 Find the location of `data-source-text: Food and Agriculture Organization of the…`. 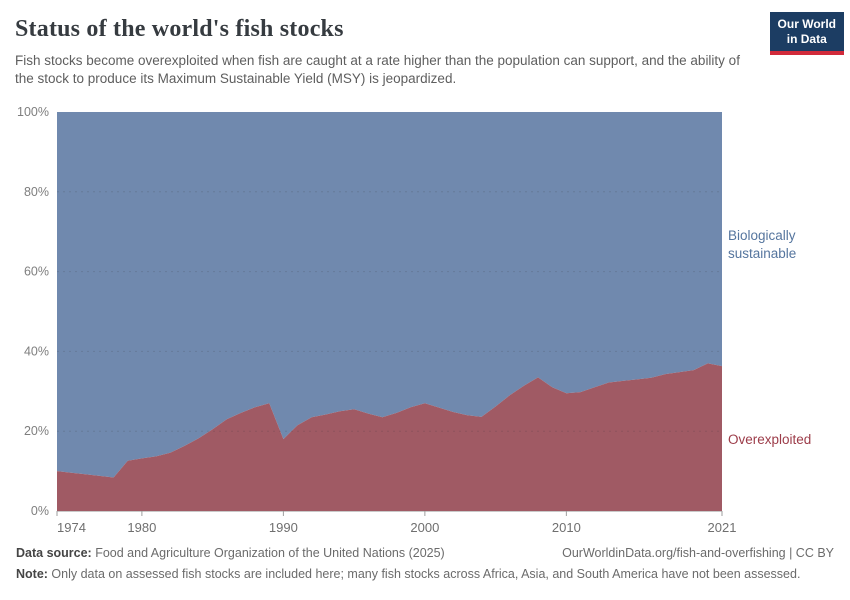

data-source-text: Food and Agriculture Organization of the… is located at coordinates (268, 553).